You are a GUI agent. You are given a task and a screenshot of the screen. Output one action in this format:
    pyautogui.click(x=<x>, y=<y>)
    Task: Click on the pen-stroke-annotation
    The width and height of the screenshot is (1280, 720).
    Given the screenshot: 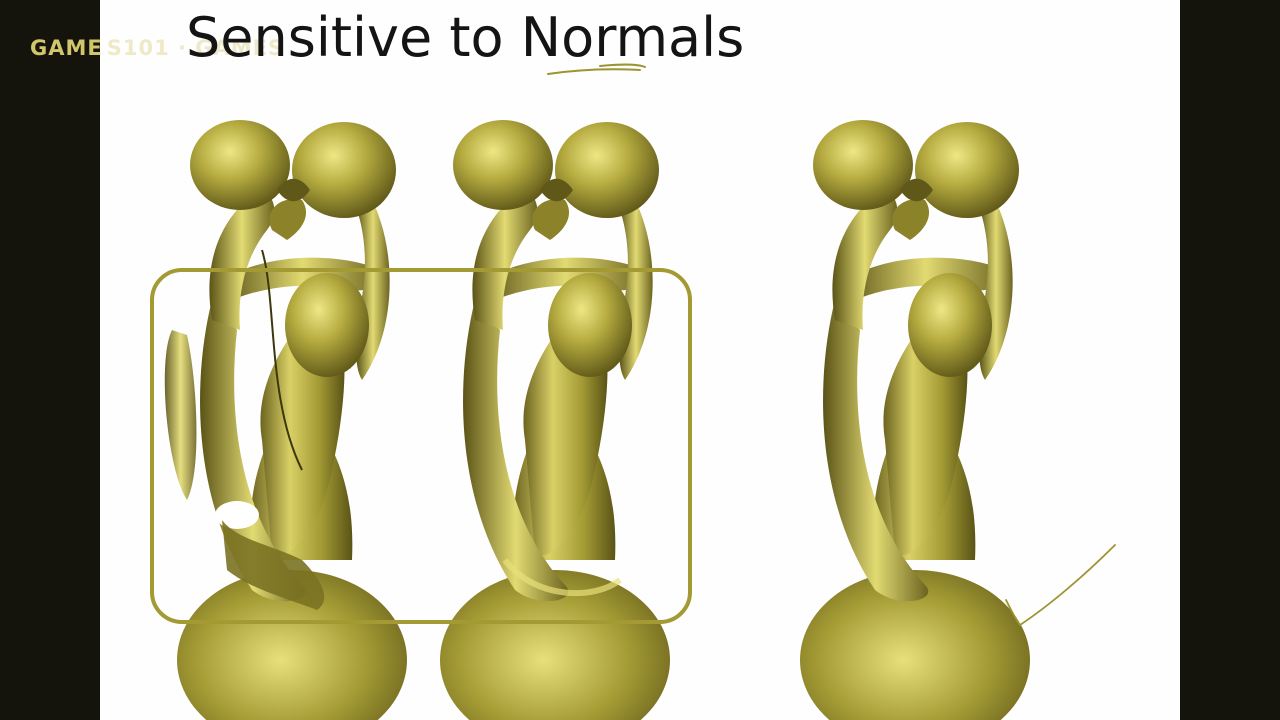 What is the action you would take?
    pyautogui.click(x=1060, y=585)
    